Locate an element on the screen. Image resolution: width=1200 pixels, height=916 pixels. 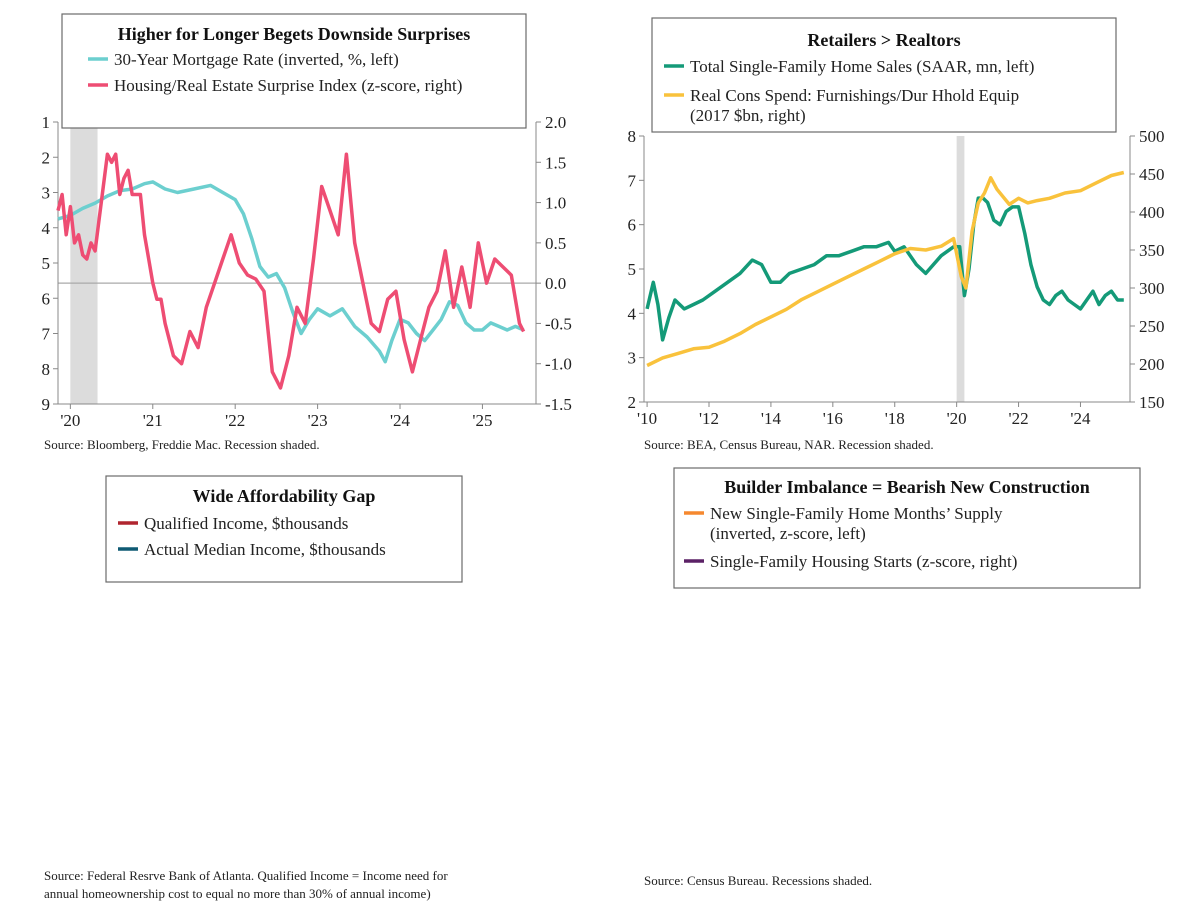
y-right-tick-label: -1.5 is located at coordinates (558, 404).